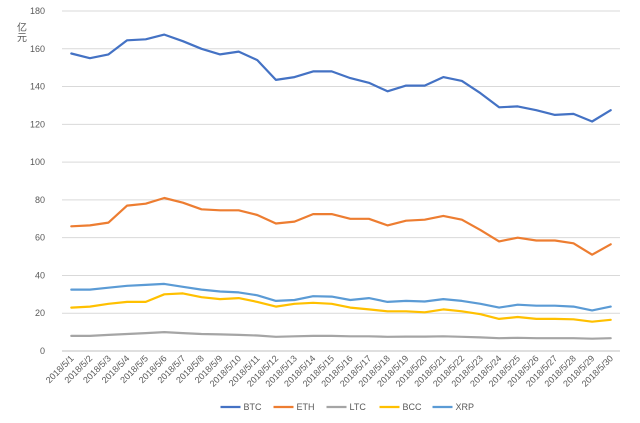 The height and width of the screenshot is (423, 640). I want to click on series-line-bcc, so click(341, 307).